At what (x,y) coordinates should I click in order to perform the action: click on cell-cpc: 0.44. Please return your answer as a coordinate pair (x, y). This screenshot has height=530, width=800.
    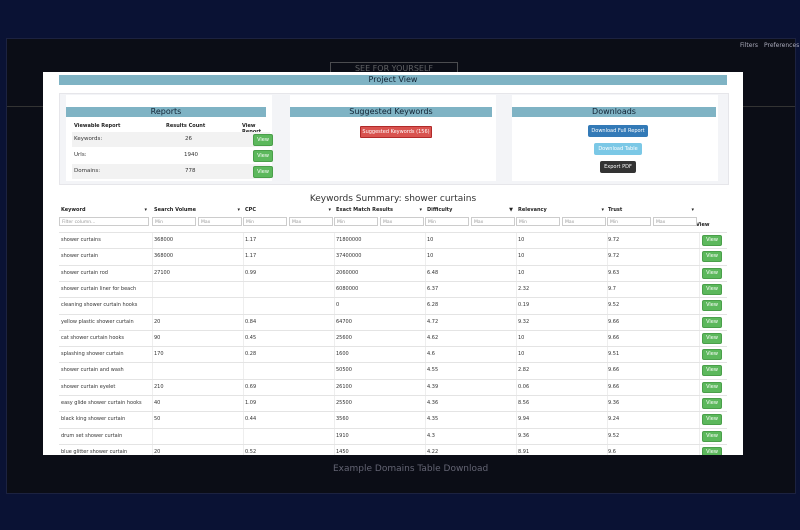
    Looking at the image, I should click on (251, 419).